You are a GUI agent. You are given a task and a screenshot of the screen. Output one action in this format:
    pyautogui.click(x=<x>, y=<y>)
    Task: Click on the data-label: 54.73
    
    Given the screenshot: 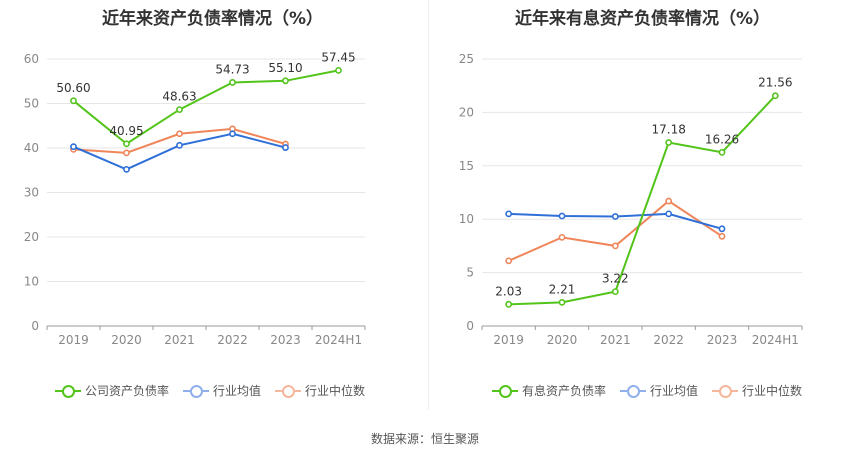 What is the action you would take?
    pyautogui.click(x=232, y=69)
    